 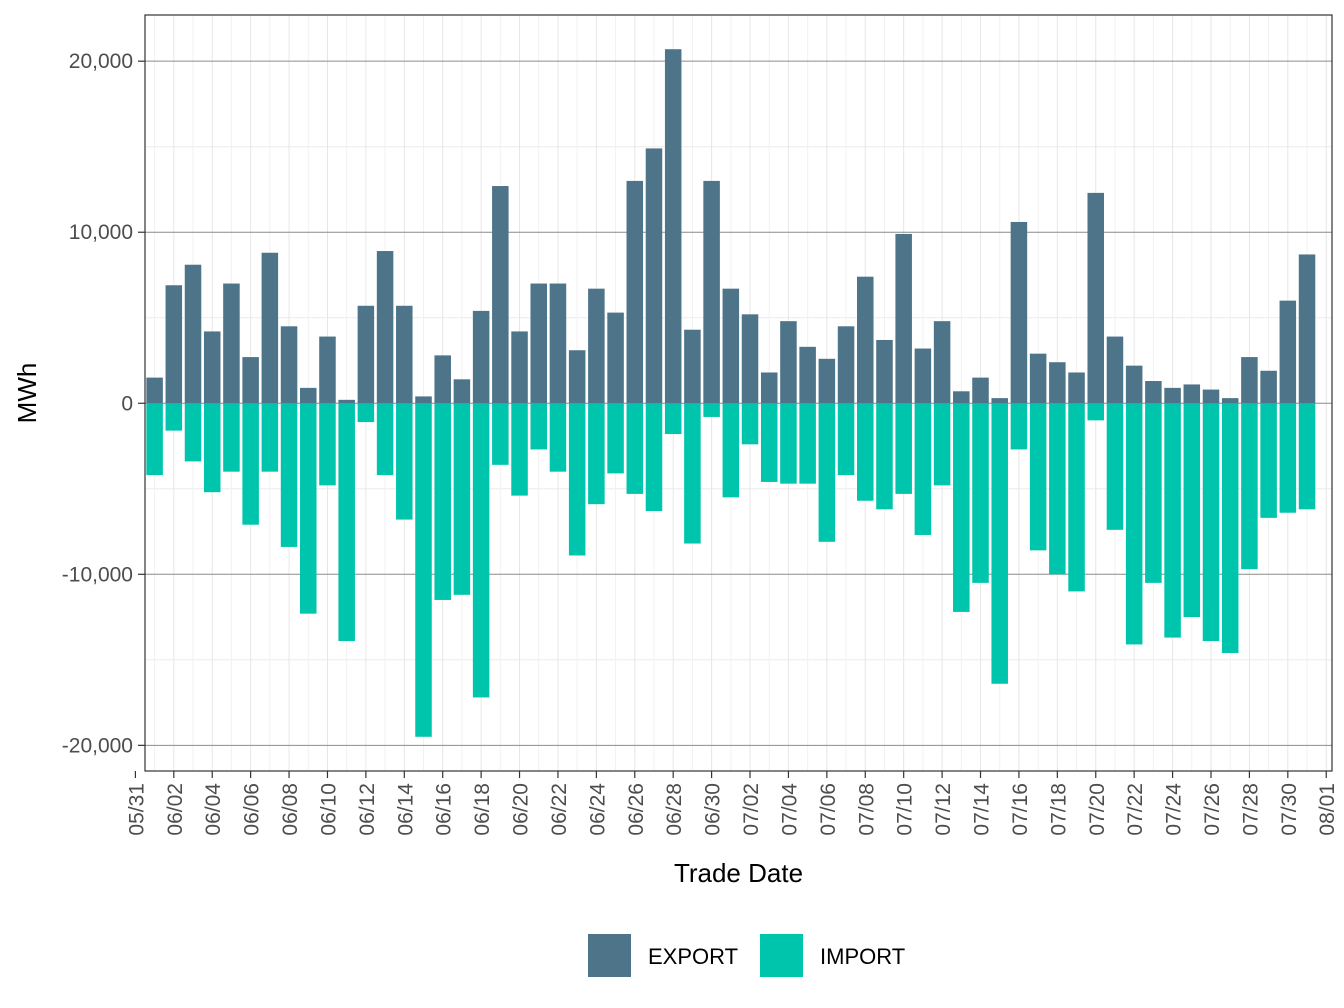 I want to click on x-tick-label: 06/28, so click(x=674, y=809).